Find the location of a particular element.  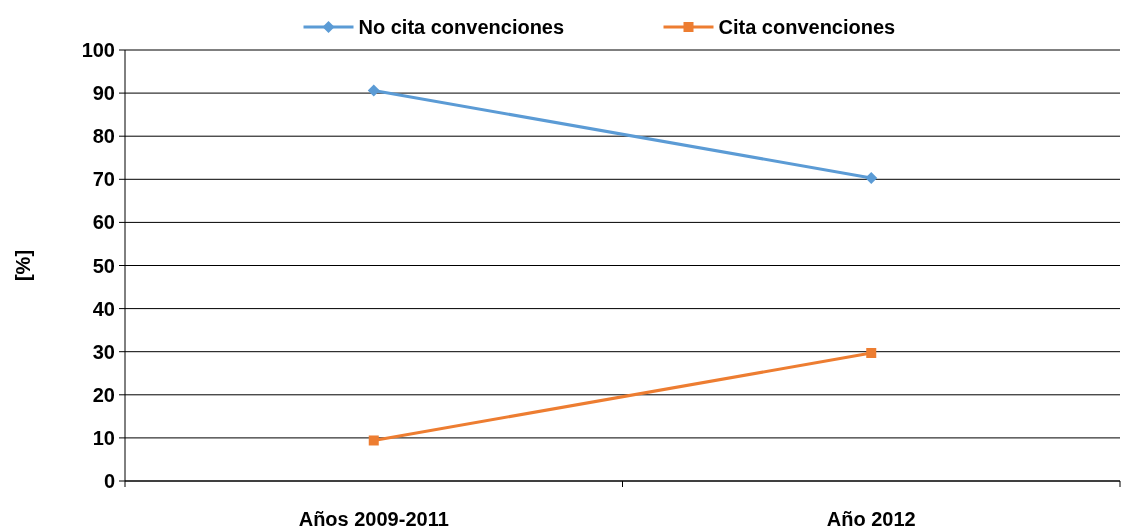

y-tick-label: 90 is located at coordinates (103, 93).